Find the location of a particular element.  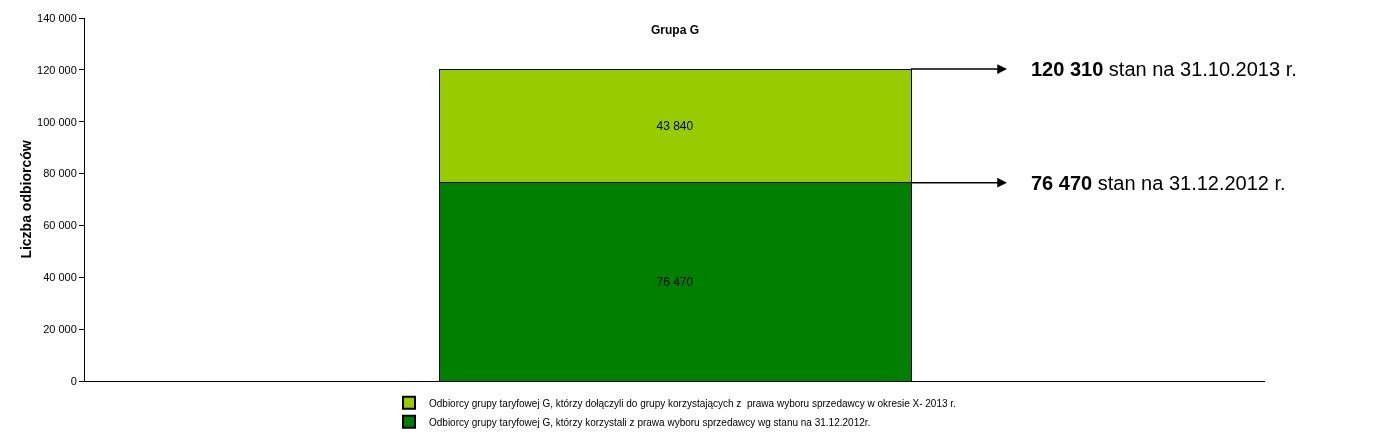

data-label: 76 470 is located at coordinates (675, 281).